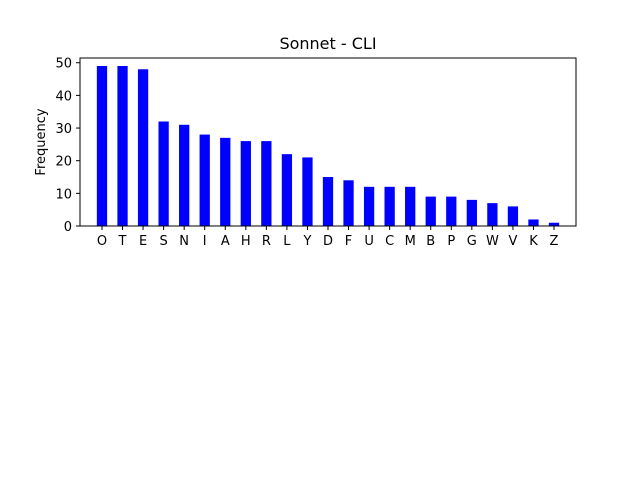 The height and width of the screenshot is (480, 640). I want to click on x-tick-label: Y, so click(306, 241).